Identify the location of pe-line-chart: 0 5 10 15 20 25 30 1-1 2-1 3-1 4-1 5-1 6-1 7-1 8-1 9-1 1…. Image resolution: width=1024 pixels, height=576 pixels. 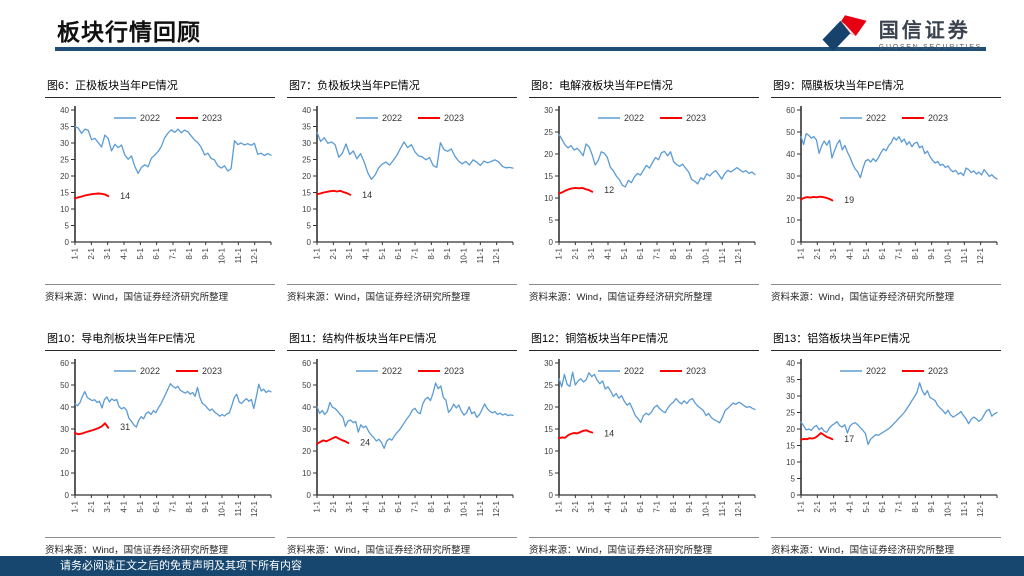
(650, 185).